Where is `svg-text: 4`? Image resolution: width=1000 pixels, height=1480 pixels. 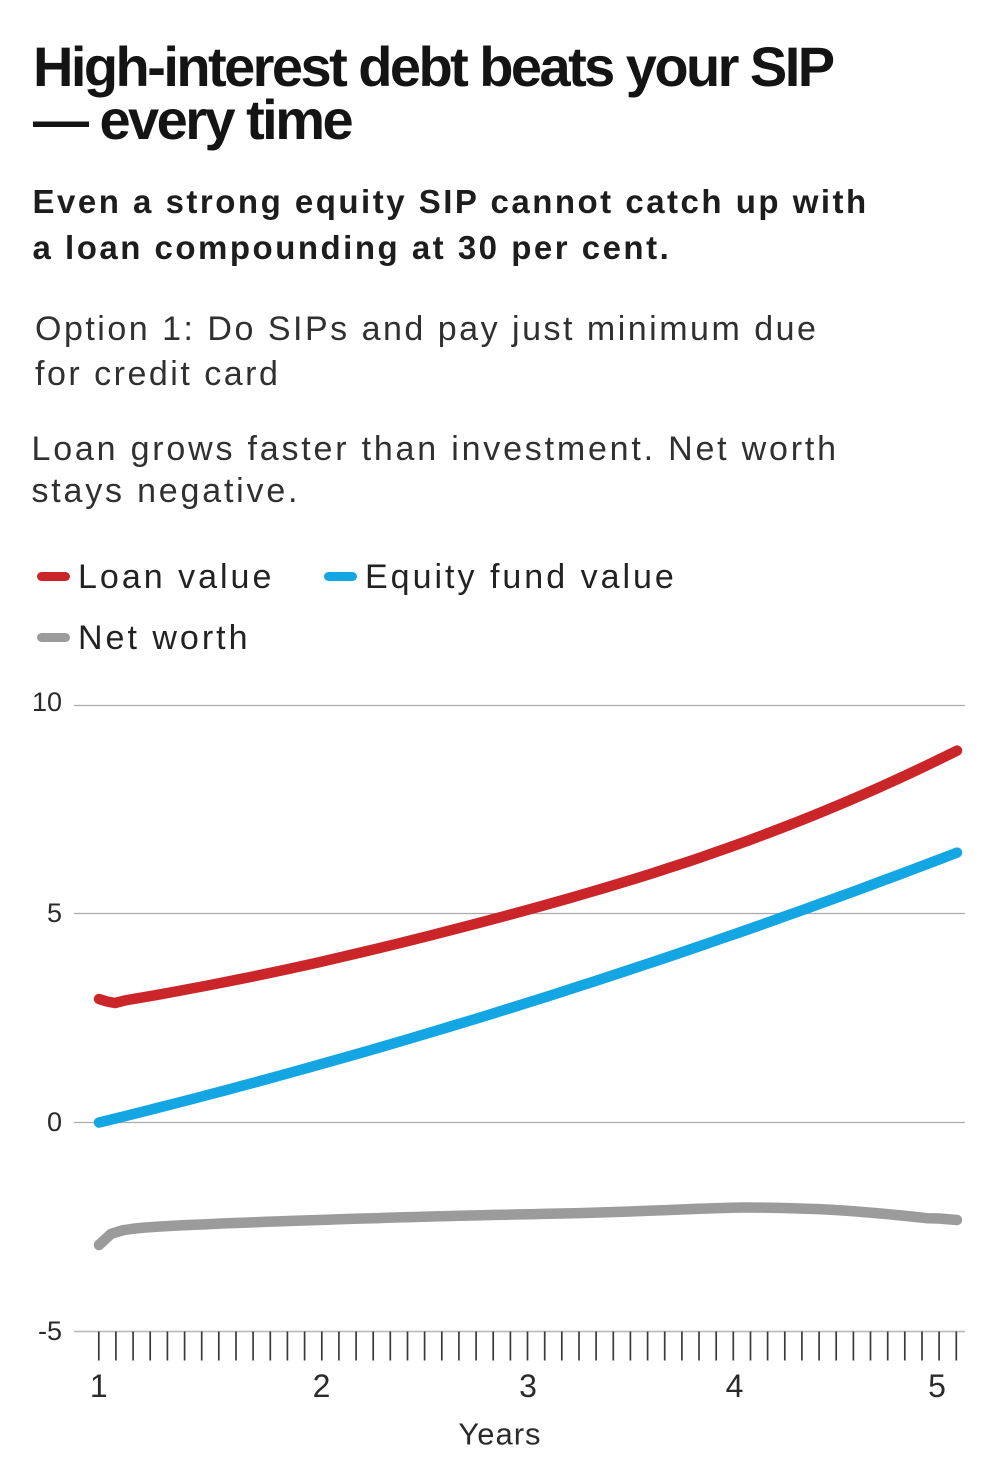
svg-text: 4 is located at coordinates (735, 1386).